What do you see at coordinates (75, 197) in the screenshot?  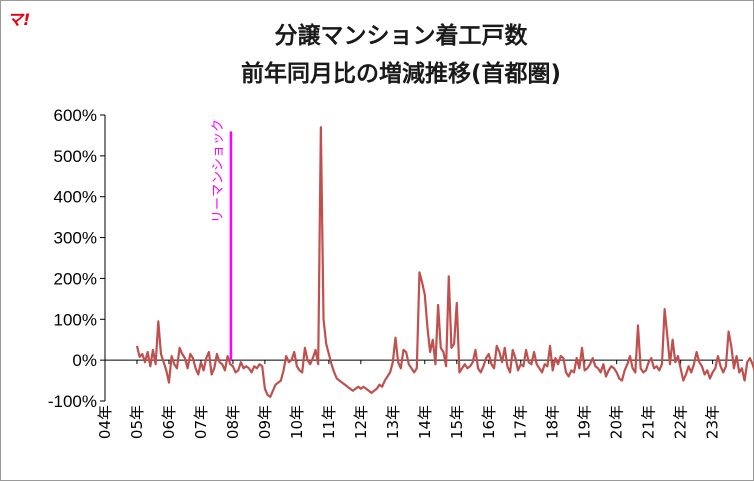 I see `y-tick-label: 400%` at bounding box center [75, 197].